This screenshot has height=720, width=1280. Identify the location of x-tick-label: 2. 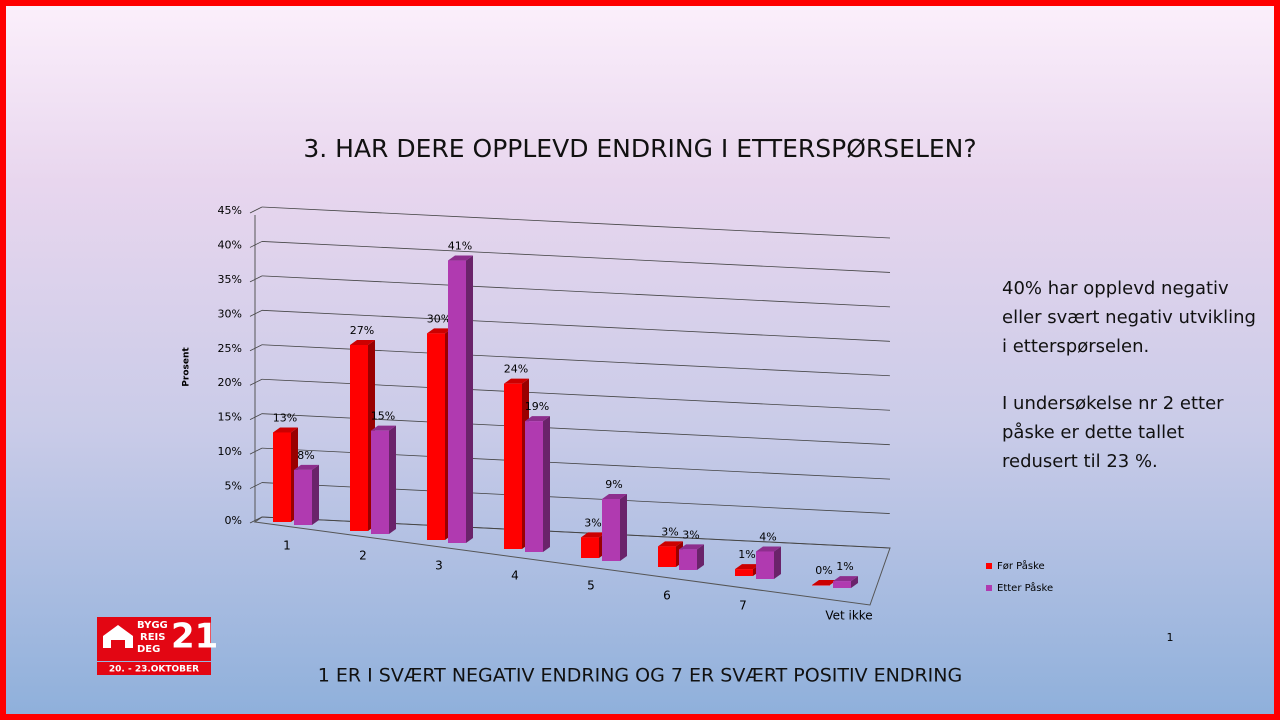
(363, 556).